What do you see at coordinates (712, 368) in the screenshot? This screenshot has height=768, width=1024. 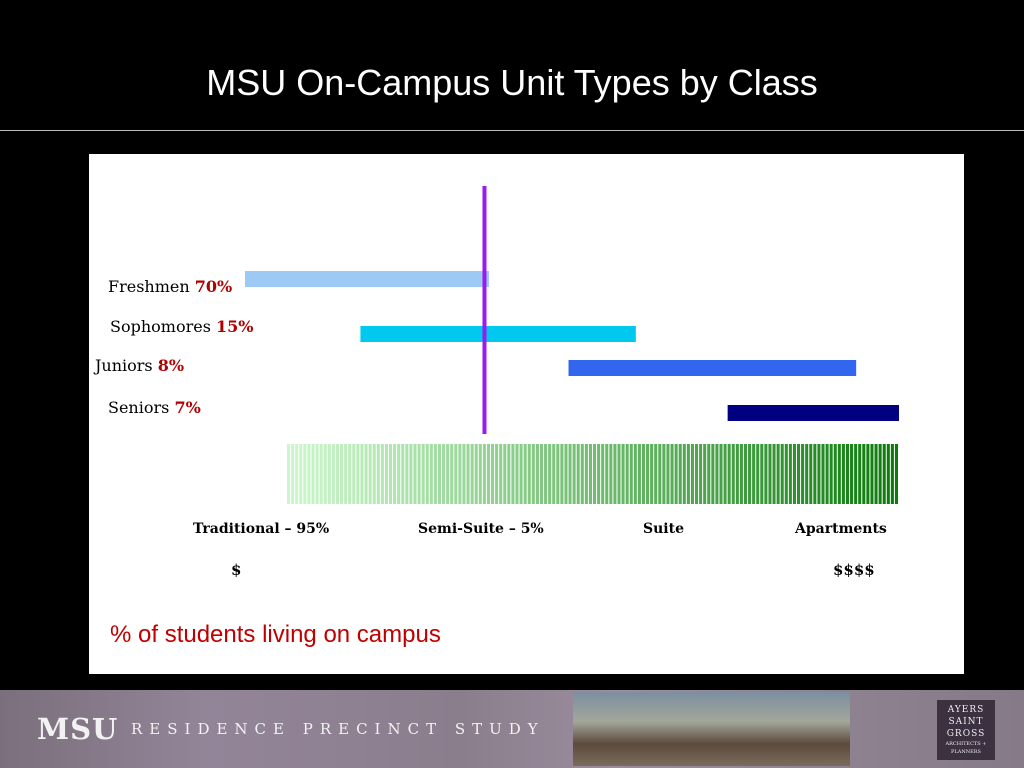 I see `bar-juniors` at bounding box center [712, 368].